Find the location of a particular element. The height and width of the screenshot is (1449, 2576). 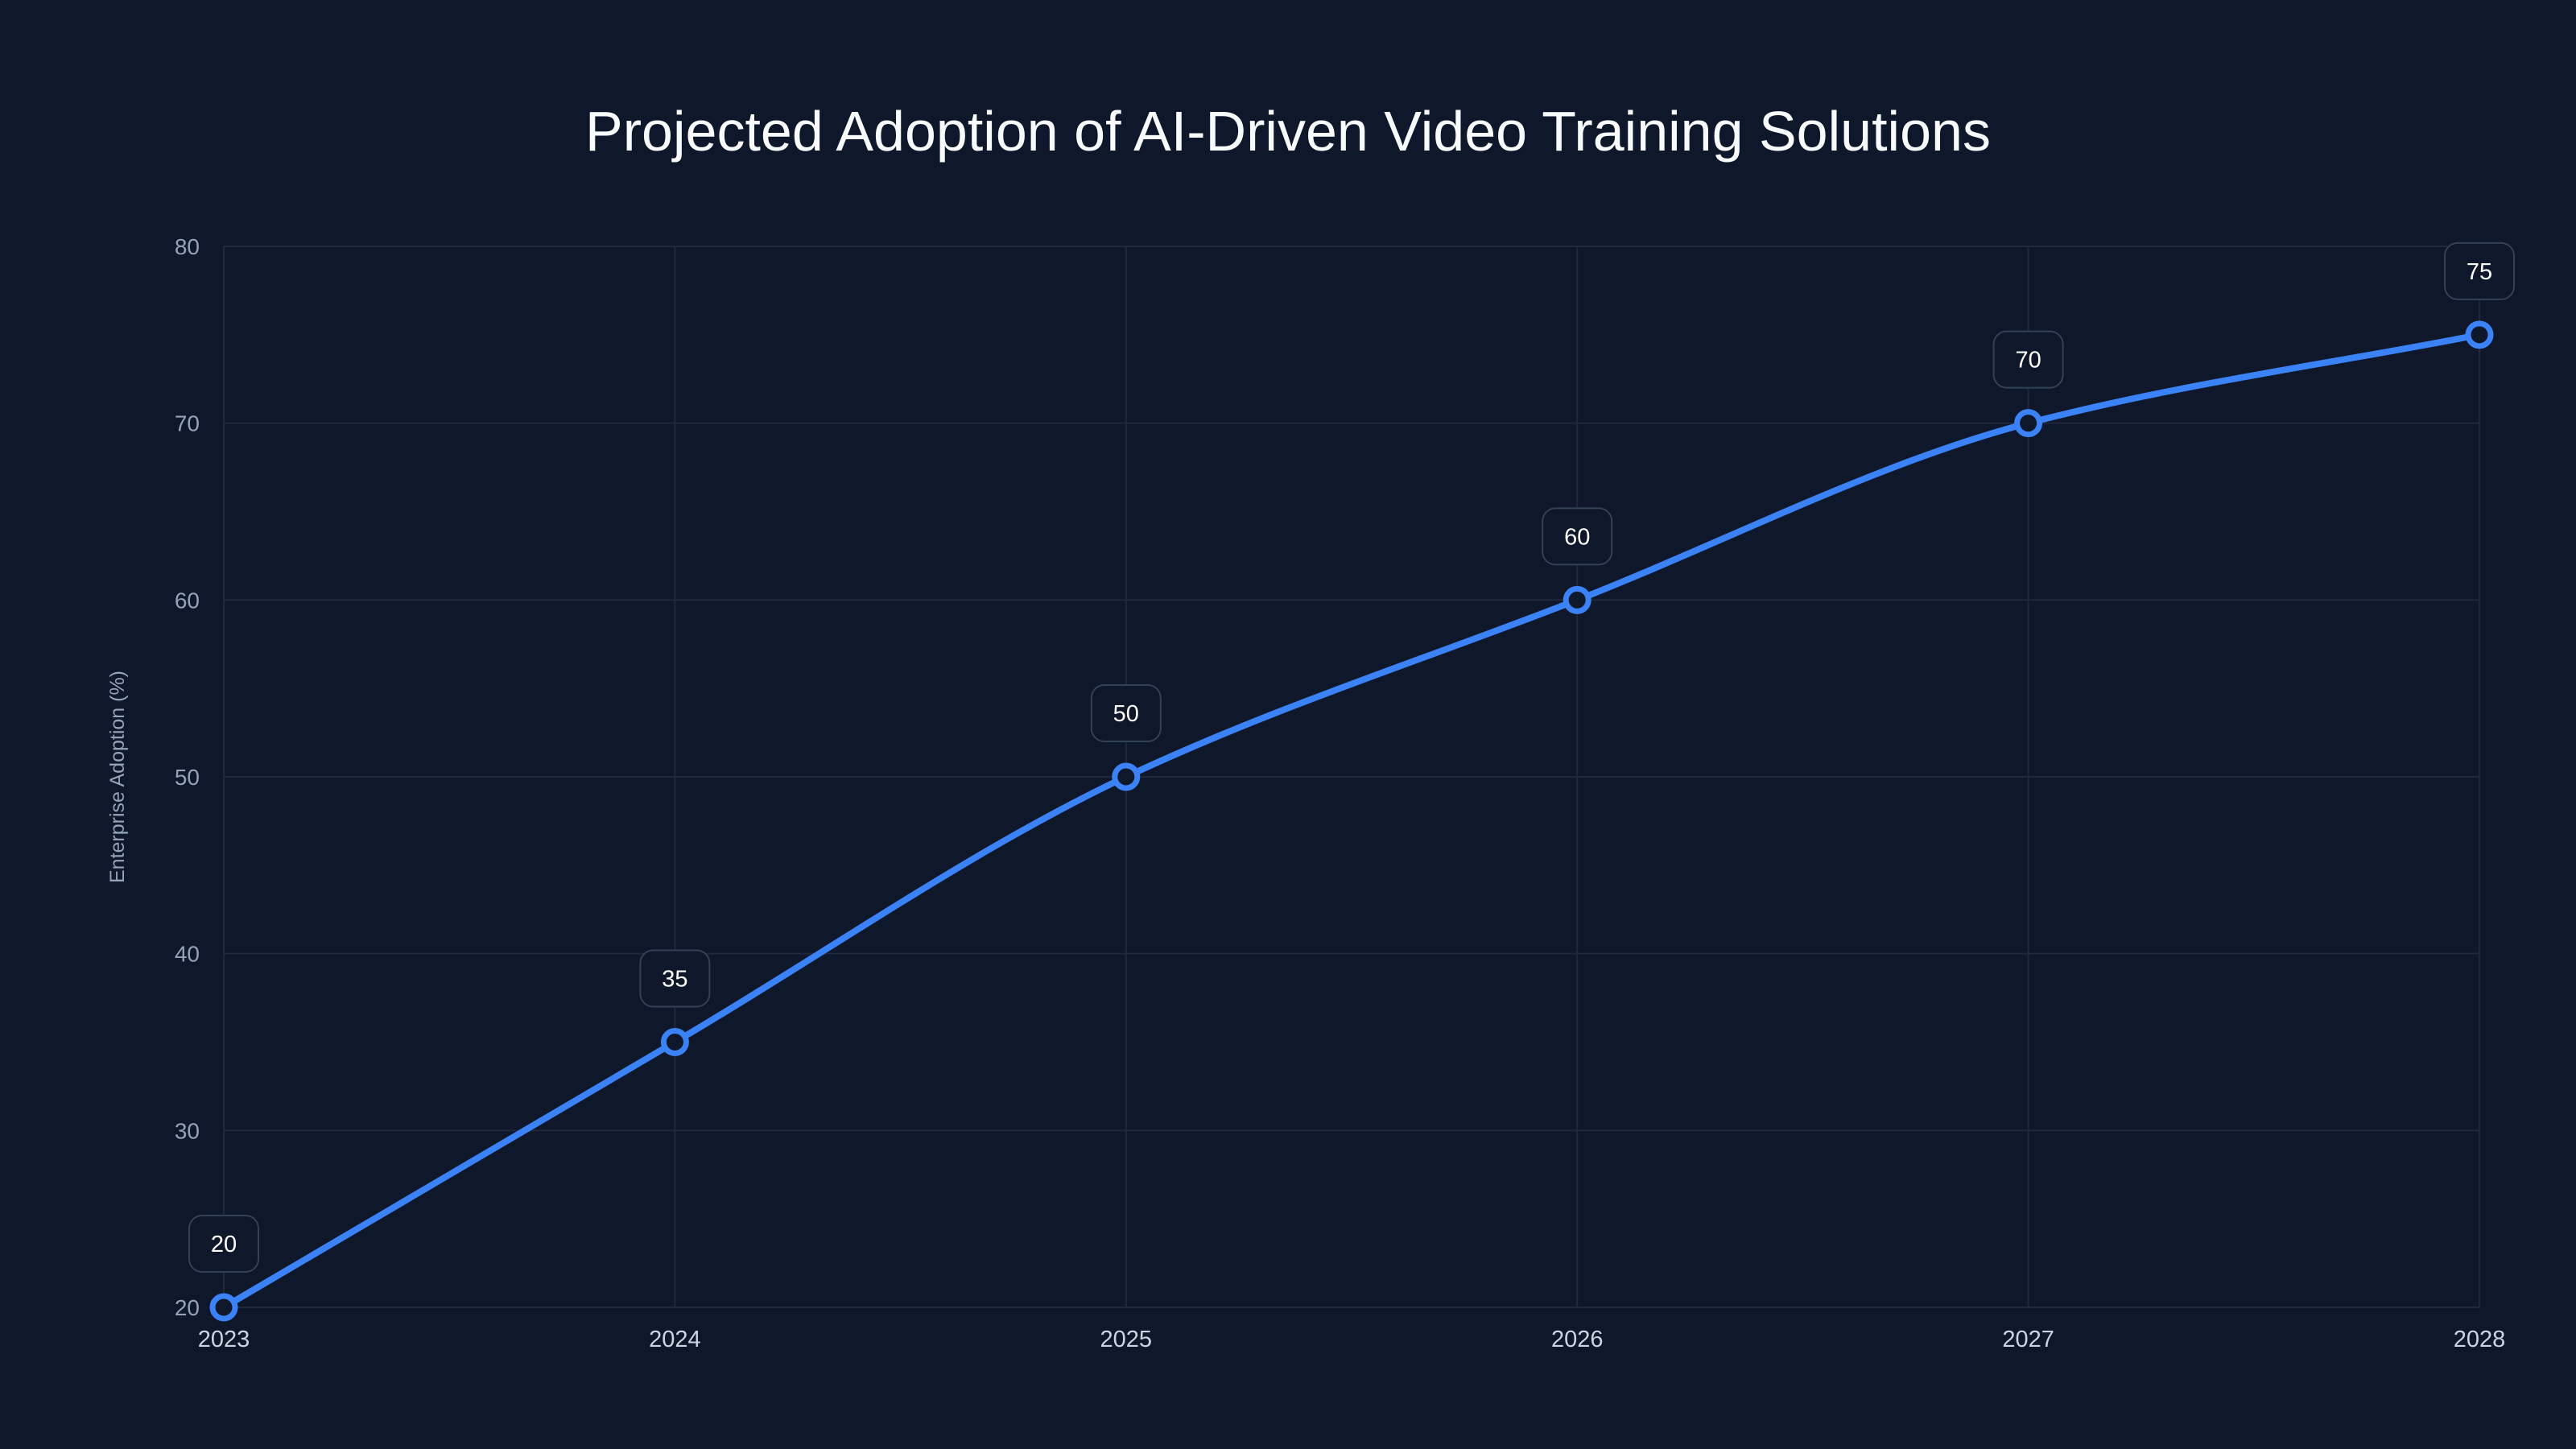

data-label: 60 is located at coordinates (1577, 536).